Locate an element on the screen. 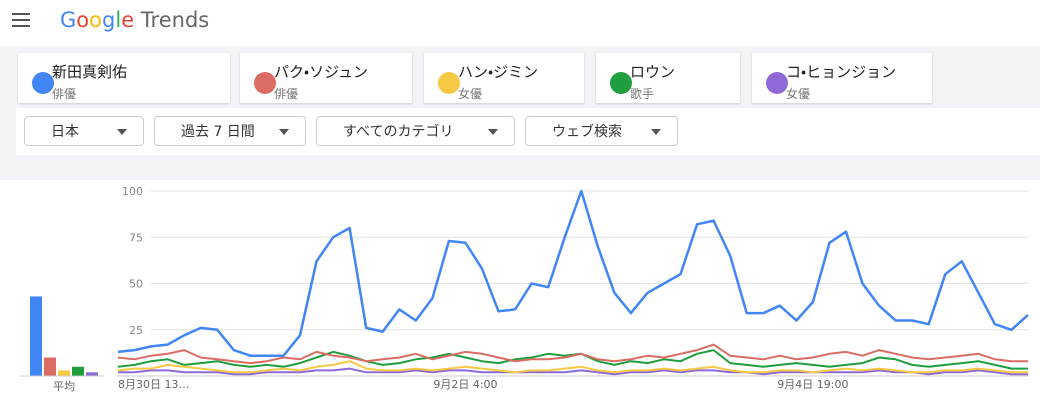 The image size is (1040, 410). filter-dropdown: 日本 is located at coordinates (84, 131).